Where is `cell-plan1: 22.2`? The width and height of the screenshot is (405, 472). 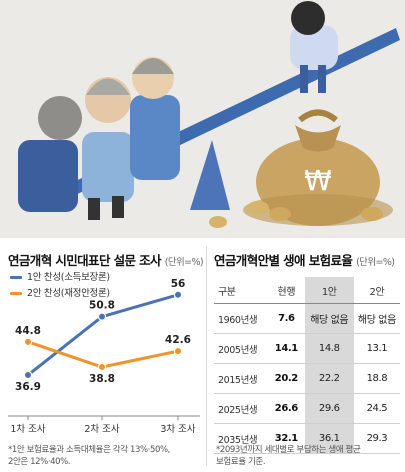 cell-plan1: 22.2 is located at coordinates (329, 378).